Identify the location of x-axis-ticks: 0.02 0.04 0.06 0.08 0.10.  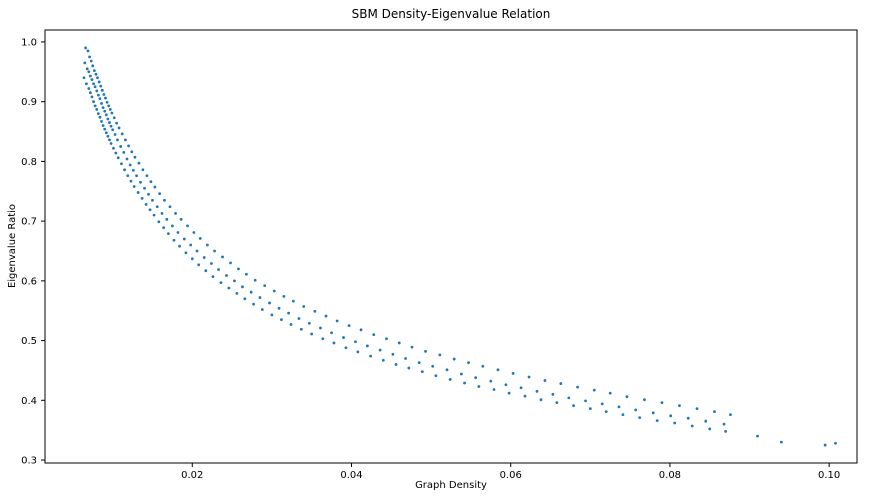
(510, 472).